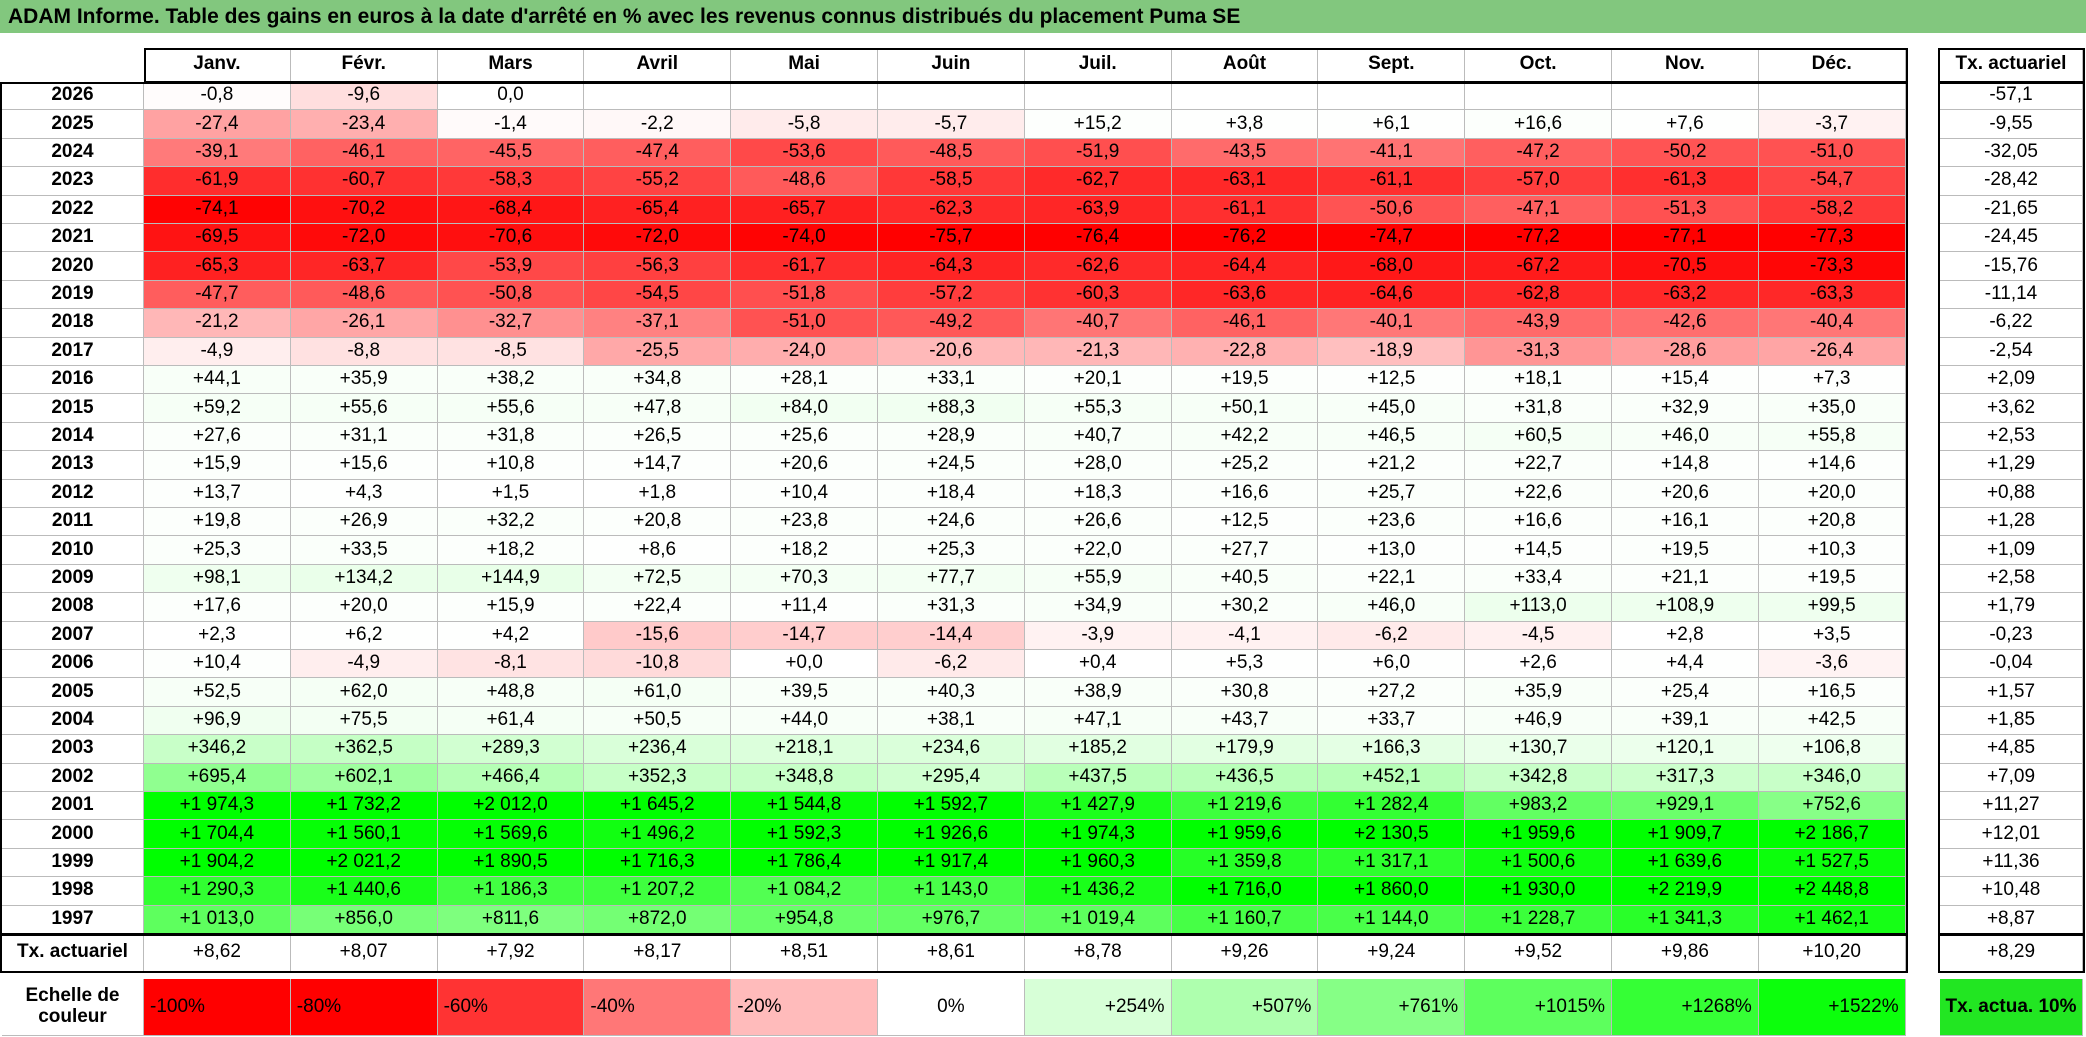 The height and width of the screenshot is (1037, 2086). I want to click on value-cell: +1 860,0, so click(1392, 891).